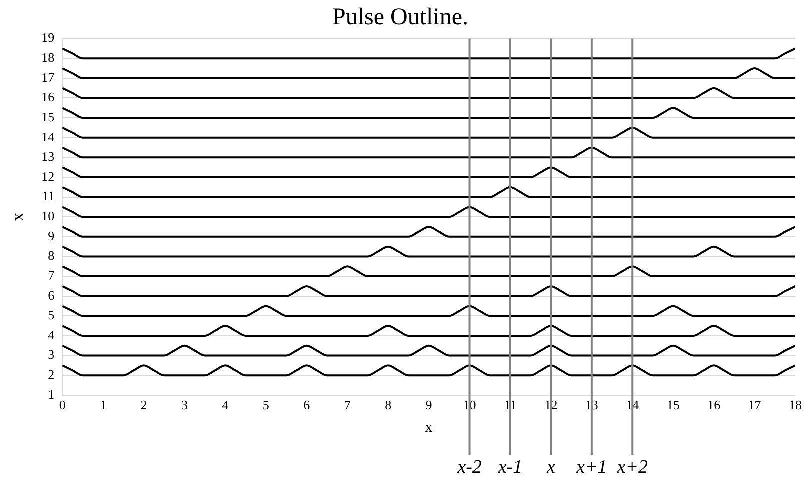 This screenshot has height=481, width=805. Describe the element at coordinates (226, 405) in the screenshot. I see `x-tick-label: 4` at that location.